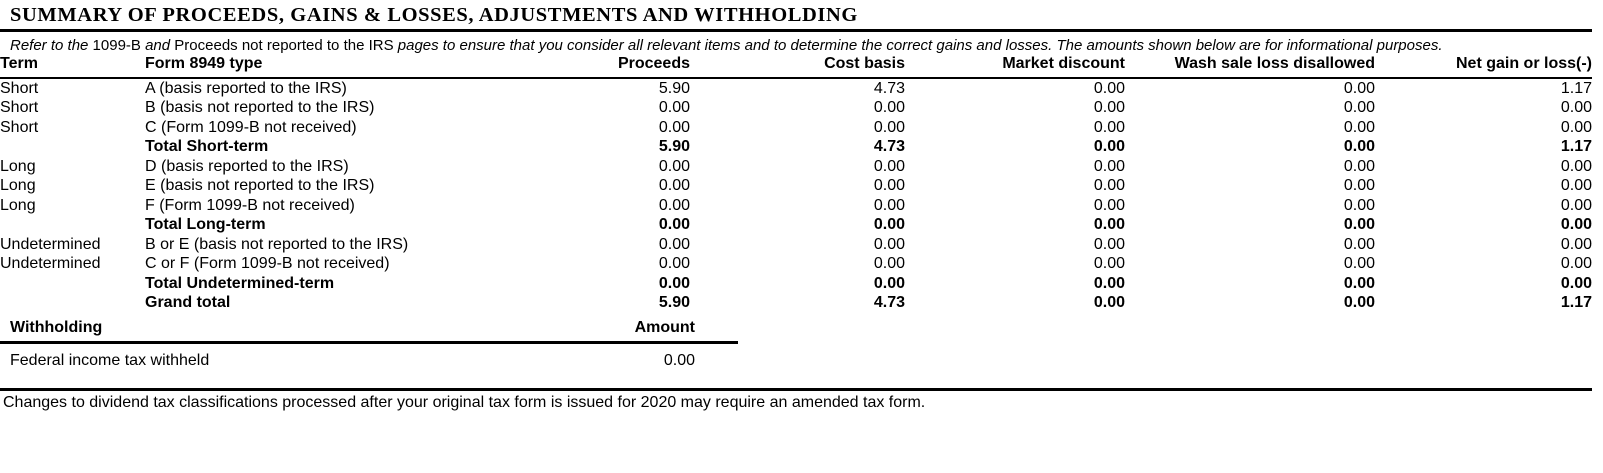  I want to click on col-header-market-discount: Market discount, so click(1015, 67).